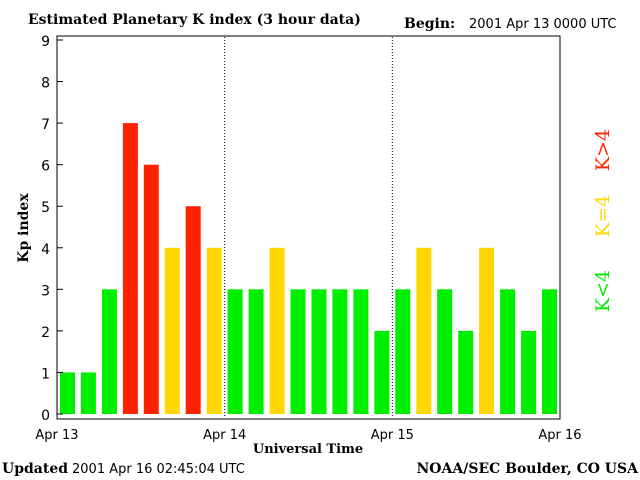  Describe the element at coordinates (224, 435) in the screenshot. I see `x-tick-label: Apr 14` at that location.